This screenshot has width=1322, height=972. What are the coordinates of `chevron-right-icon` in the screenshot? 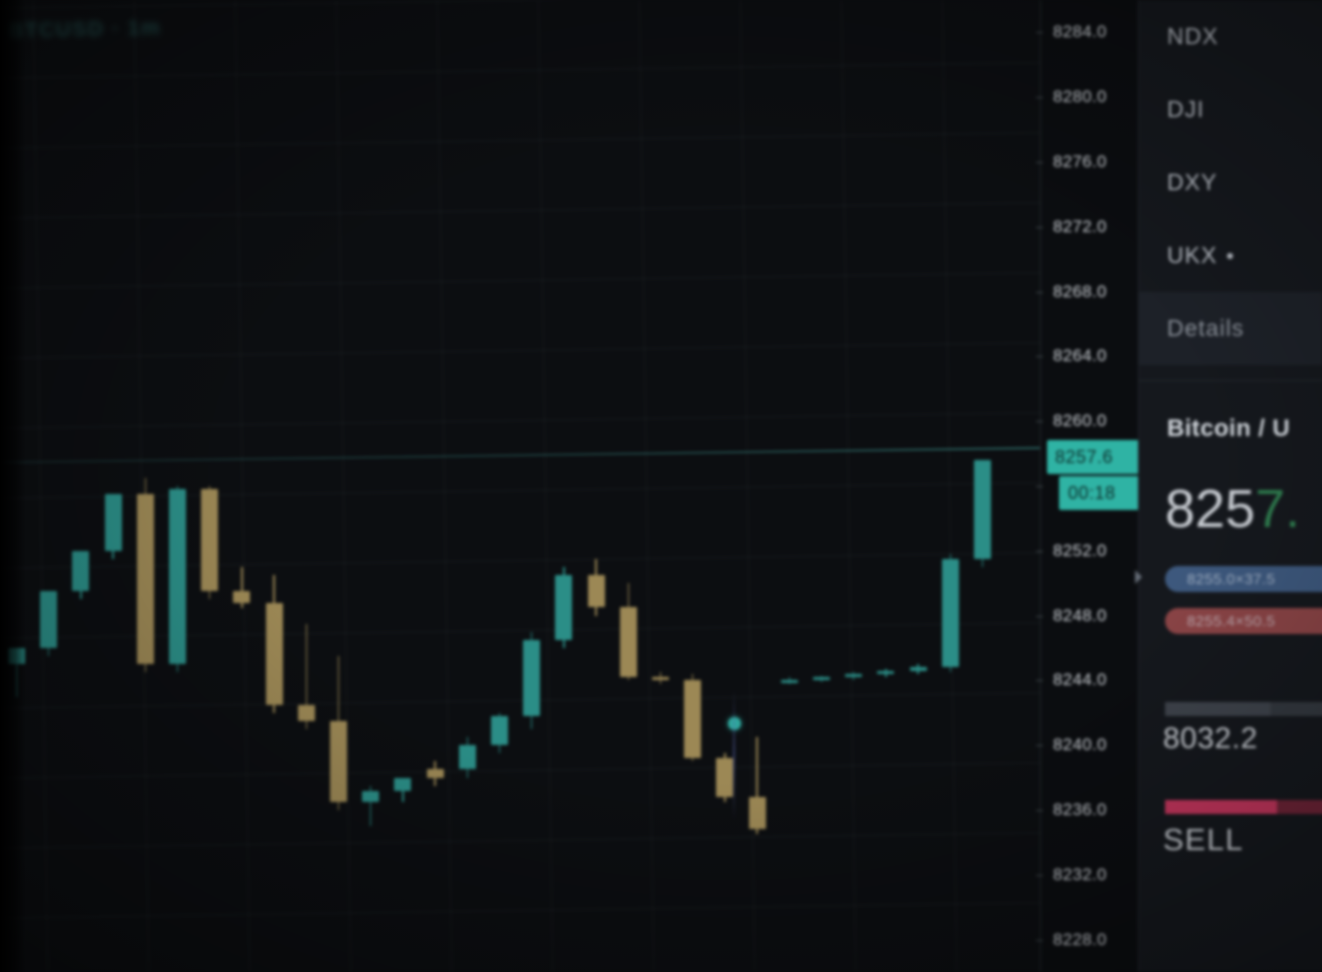 It's located at (1138, 577).